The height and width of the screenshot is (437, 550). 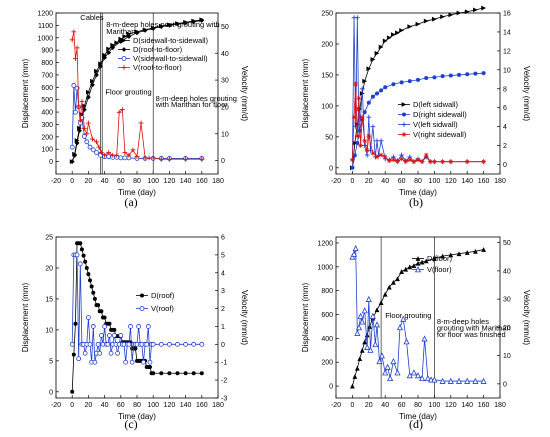 What do you see at coordinates (47, 113) in the screenshot?
I see `y-tick-label: 400` at bounding box center [47, 113].